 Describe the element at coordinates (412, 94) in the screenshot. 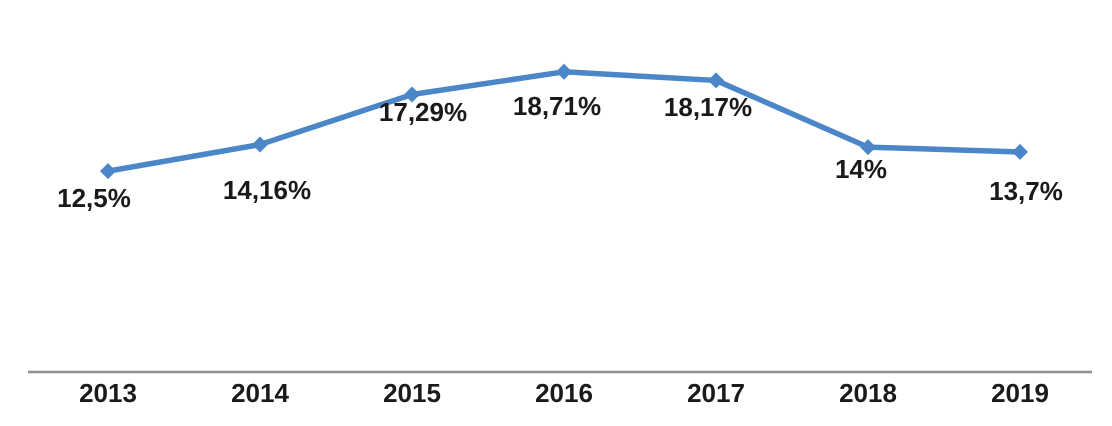

I see `marker-2015` at that location.